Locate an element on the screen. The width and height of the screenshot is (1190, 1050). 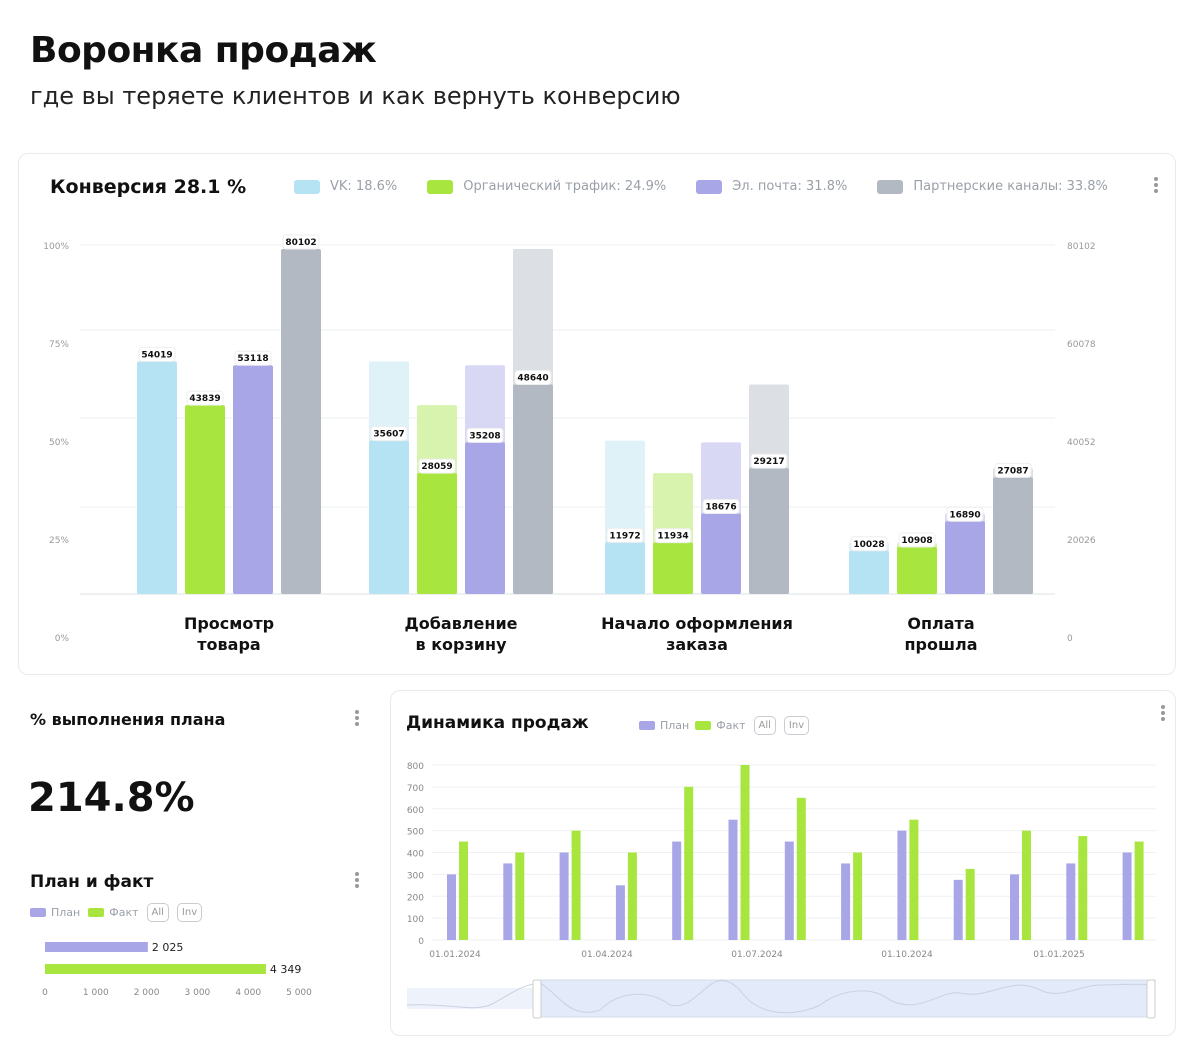
y-right-tick: 20026 is located at coordinates (1081, 541).